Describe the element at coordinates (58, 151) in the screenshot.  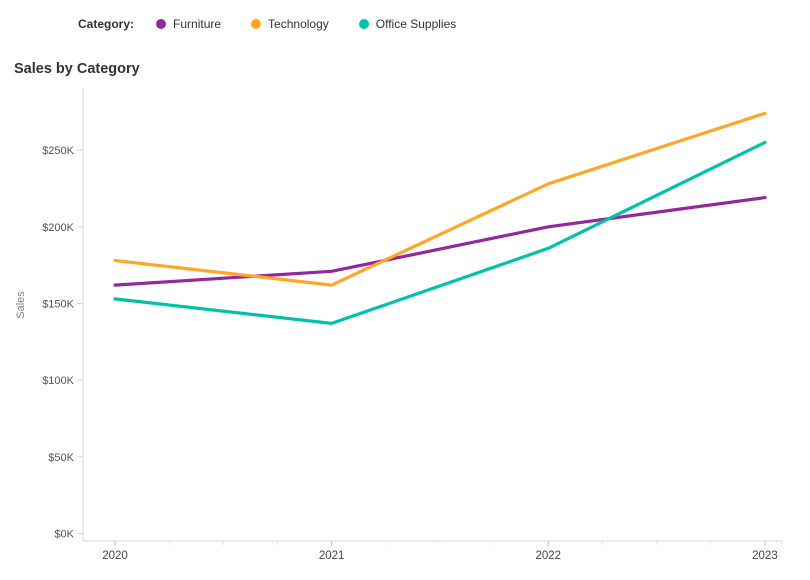
I see `y-tick-label: $250K` at that location.